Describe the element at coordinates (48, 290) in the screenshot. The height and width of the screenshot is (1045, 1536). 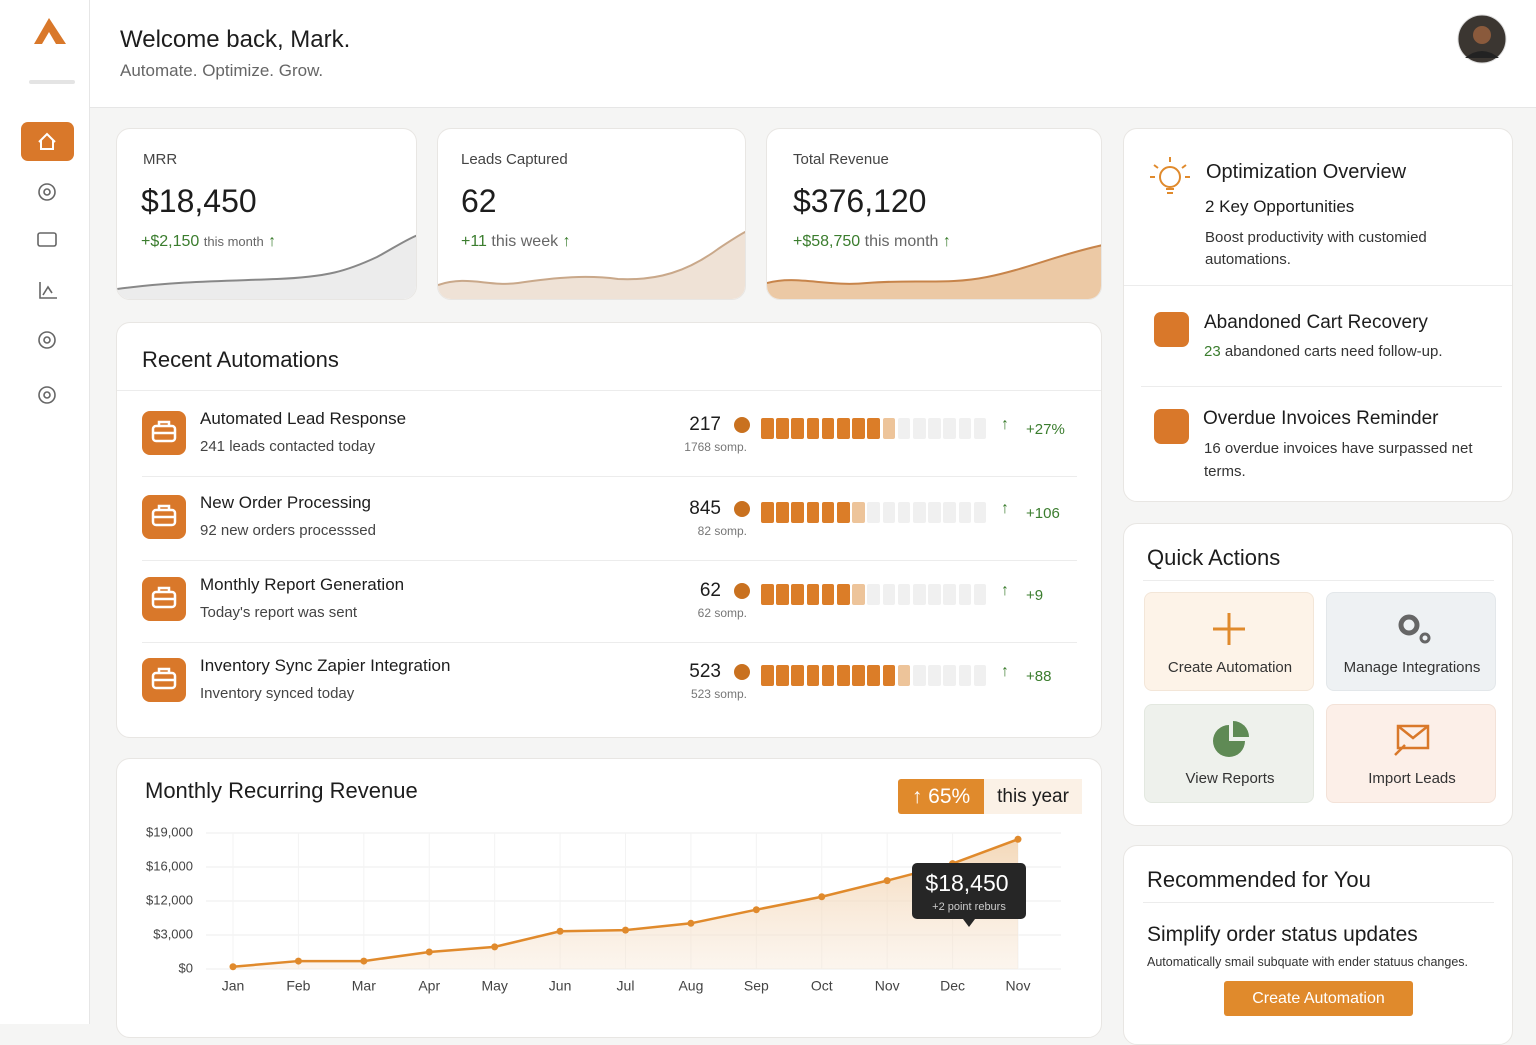
I see `chart-icon` at that location.